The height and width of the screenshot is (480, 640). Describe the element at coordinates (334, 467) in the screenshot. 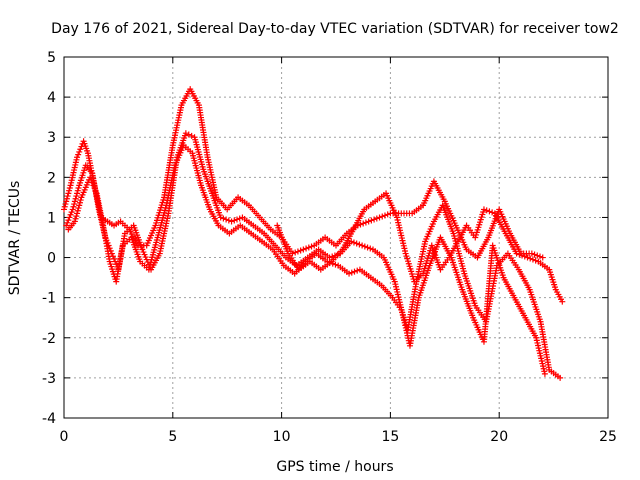

I see `x-axis-label: GPS time / hours` at that location.